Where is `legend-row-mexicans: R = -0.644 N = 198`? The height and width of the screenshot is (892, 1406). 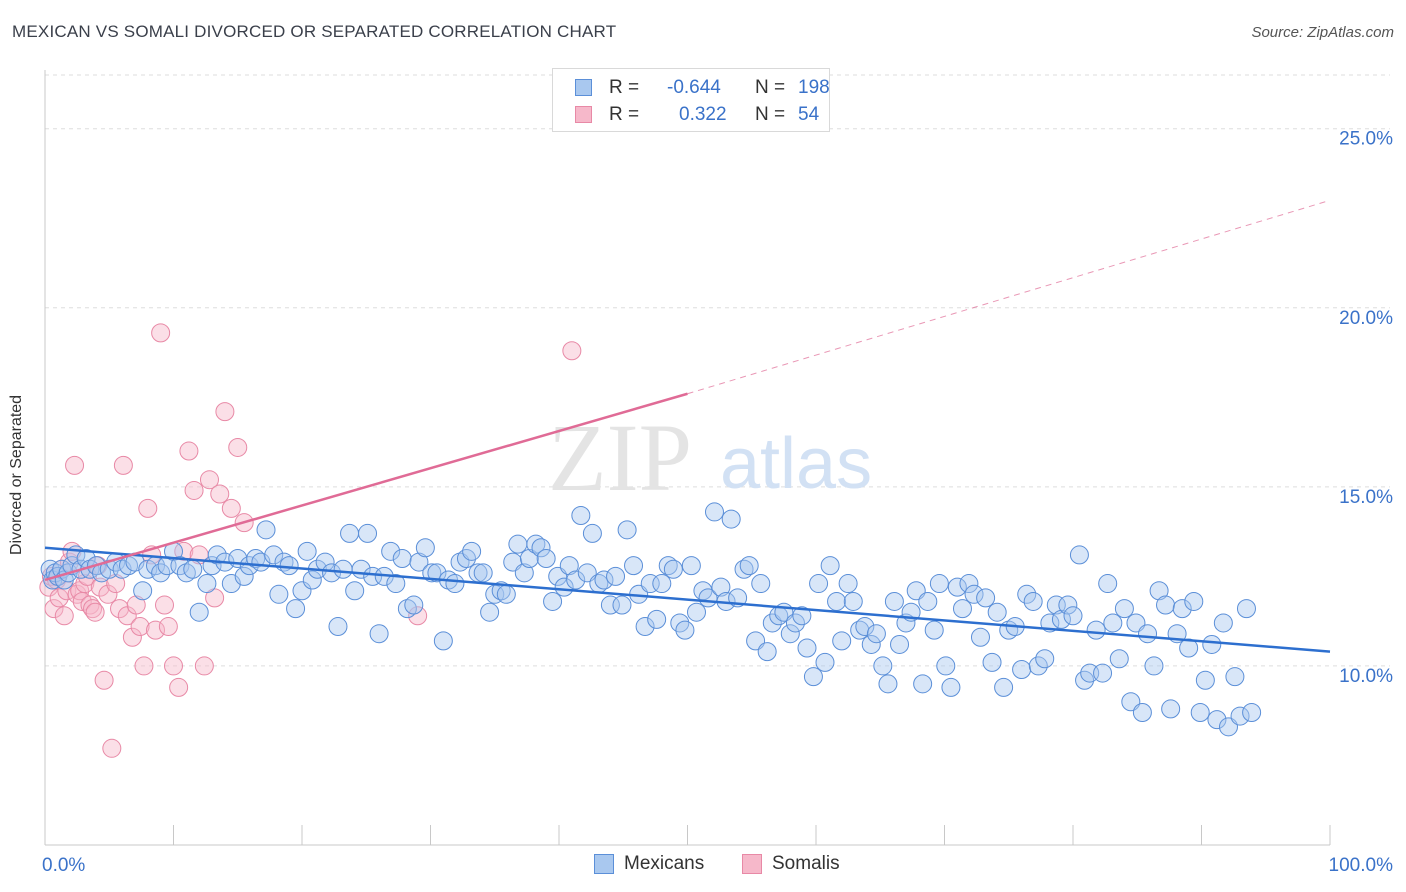 legend-row-mexicans: R = -0.644 N = 198 is located at coordinates (702, 88).